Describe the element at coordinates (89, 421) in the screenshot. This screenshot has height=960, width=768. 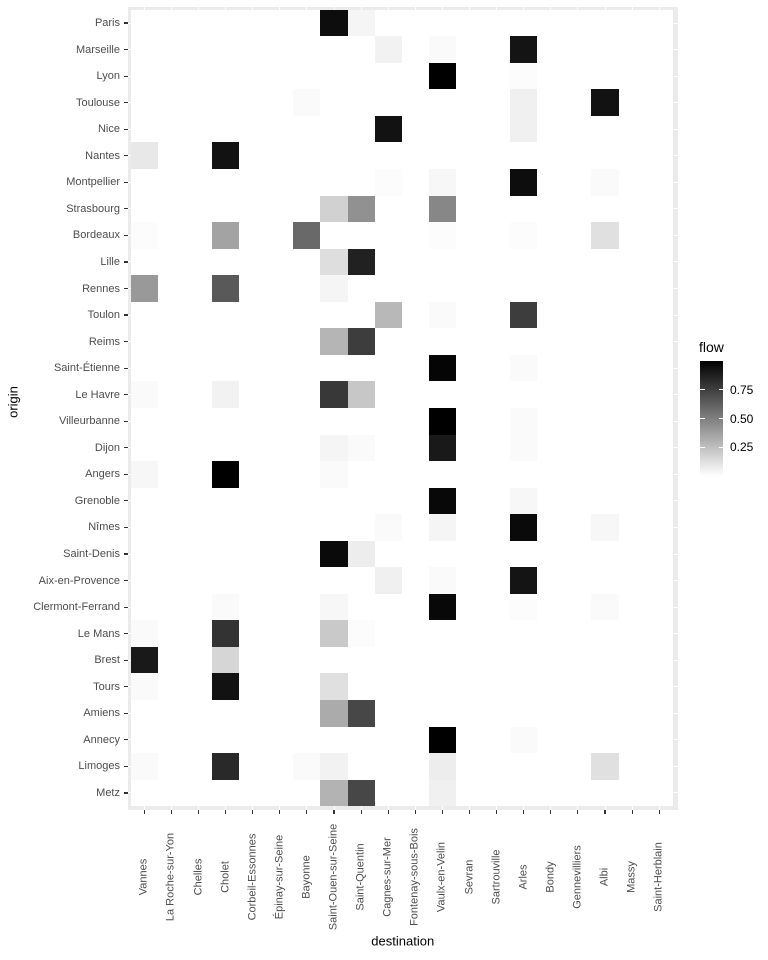
I see `y-tick-label: Villeurbanne` at that location.